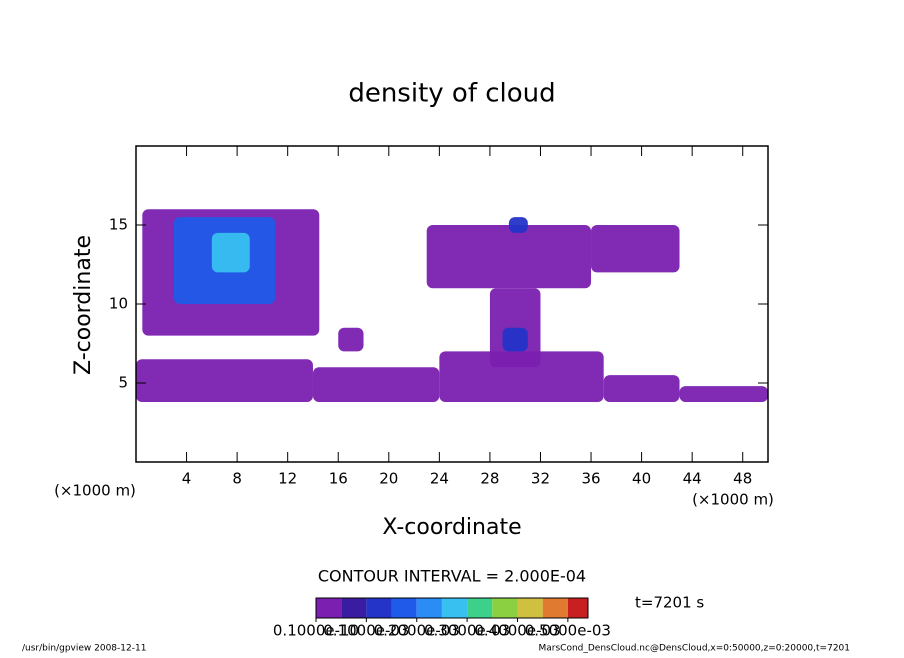  What do you see at coordinates (316, 631) in the screenshot?
I see `colorbar-tick-label: 0.1000e-10` at bounding box center [316, 631].